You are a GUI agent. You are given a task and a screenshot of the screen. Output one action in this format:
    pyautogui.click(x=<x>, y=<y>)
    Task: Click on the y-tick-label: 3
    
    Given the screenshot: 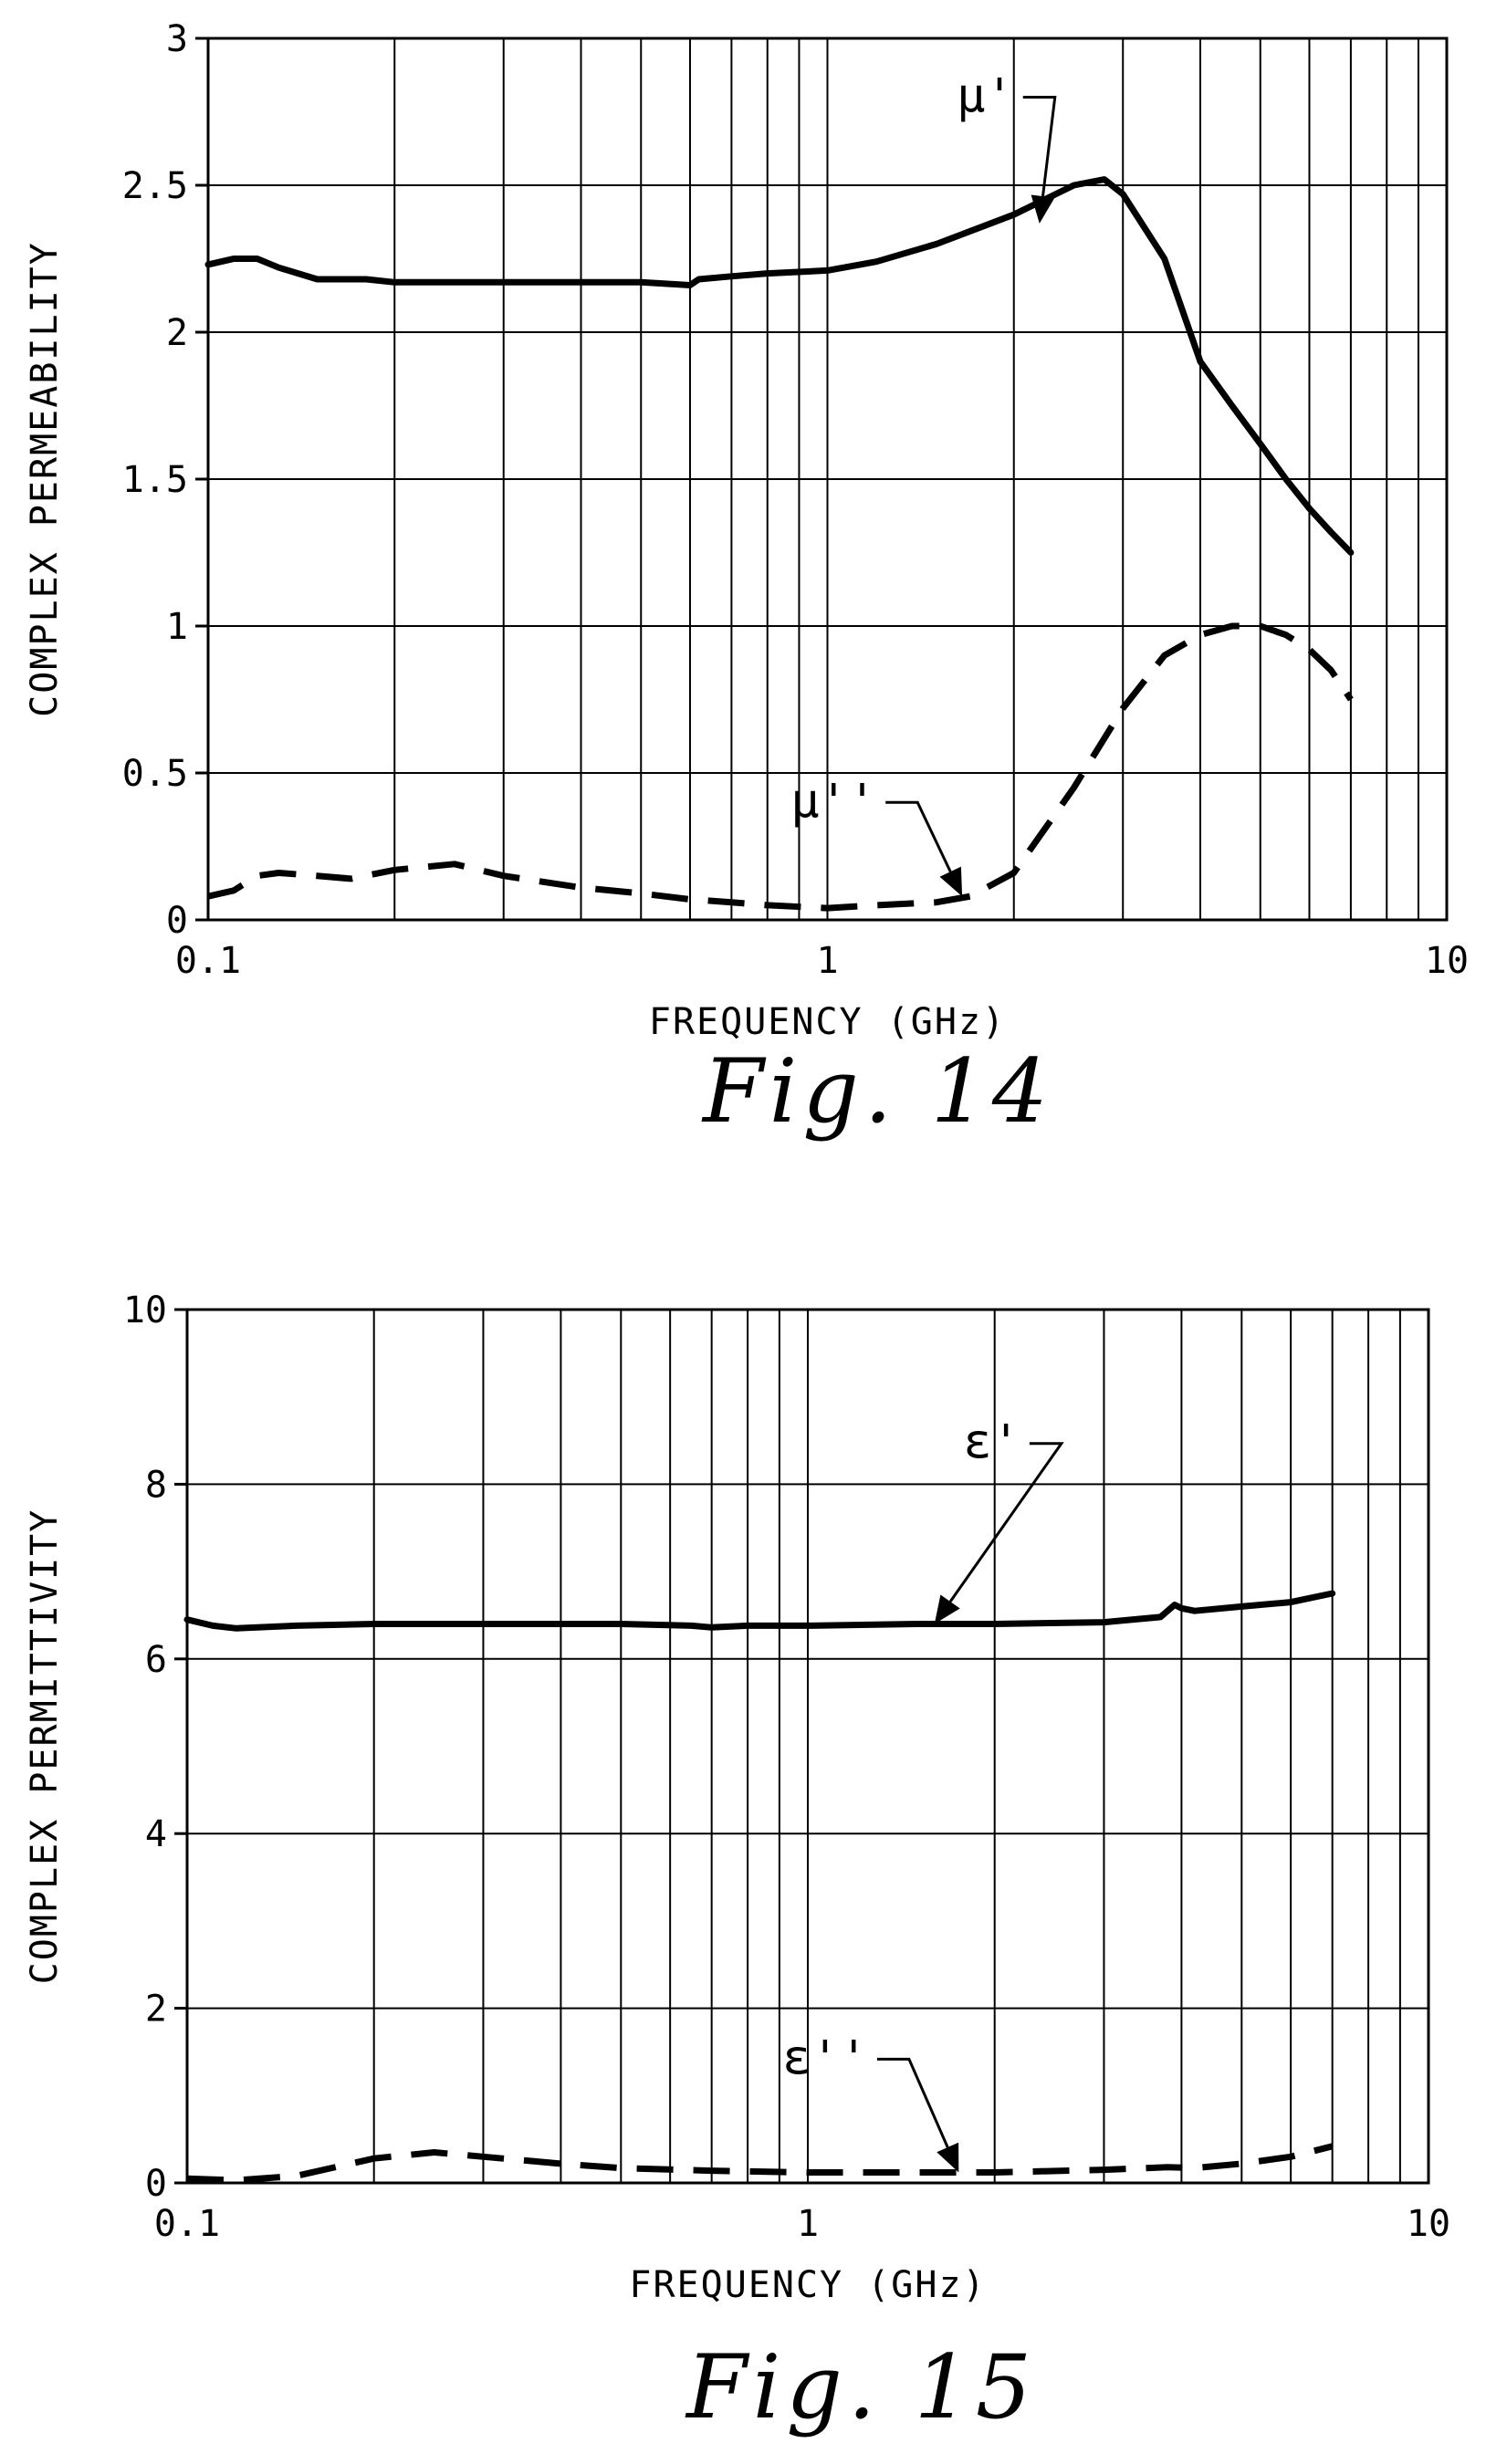 What is the action you would take?
    pyautogui.click(x=177, y=39)
    